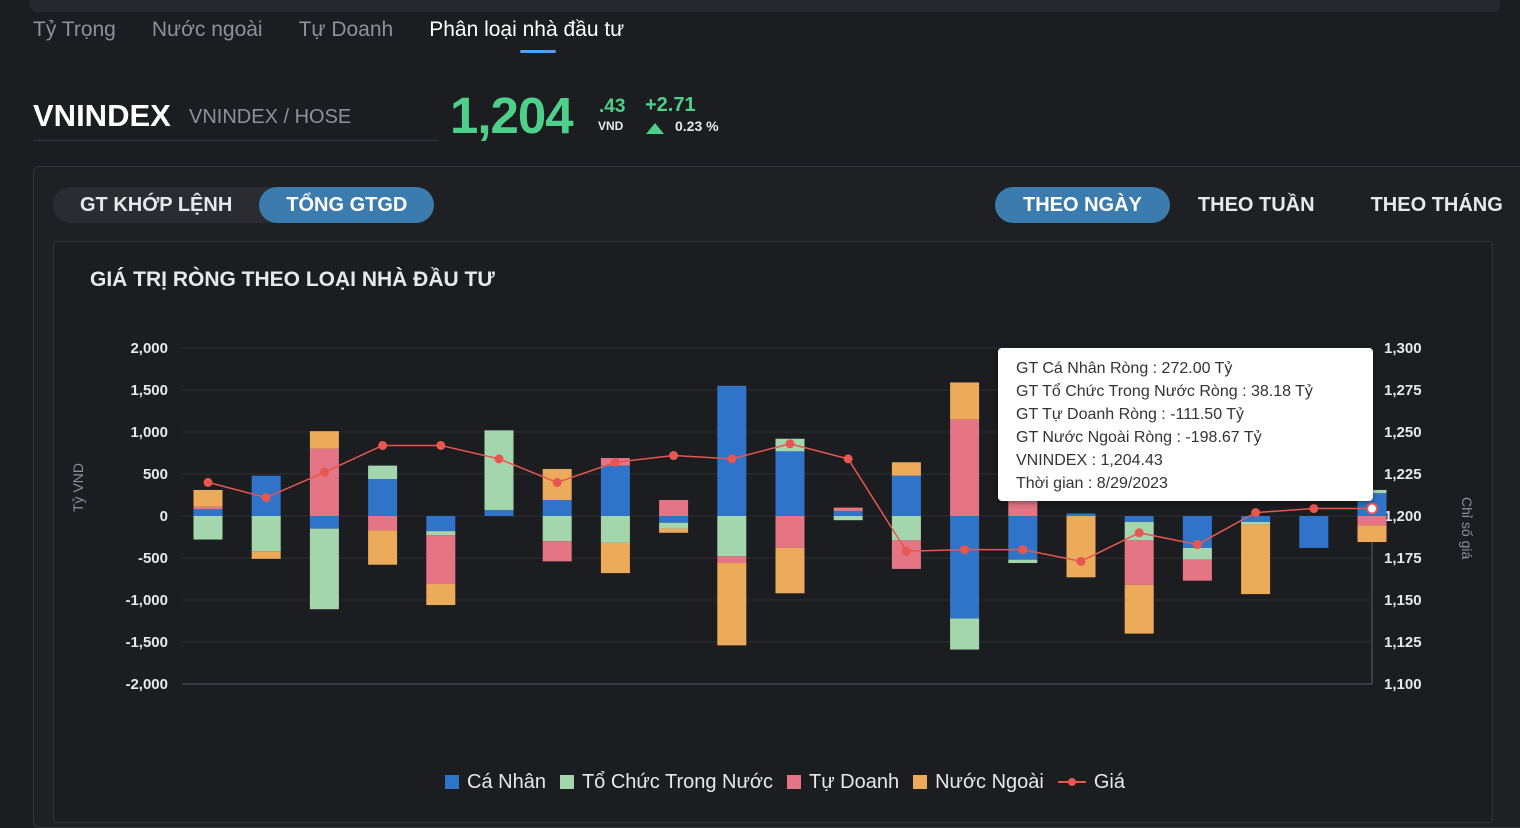 The image size is (1520, 828). I want to click on y-tick-label-right: 1,125, so click(1403, 642).